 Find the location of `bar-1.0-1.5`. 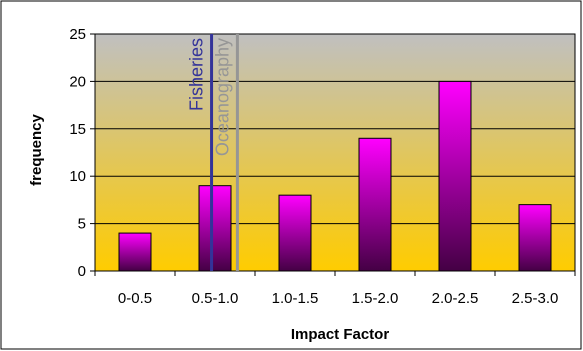

bar-1.0-1.5 is located at coordinates (295, 233).